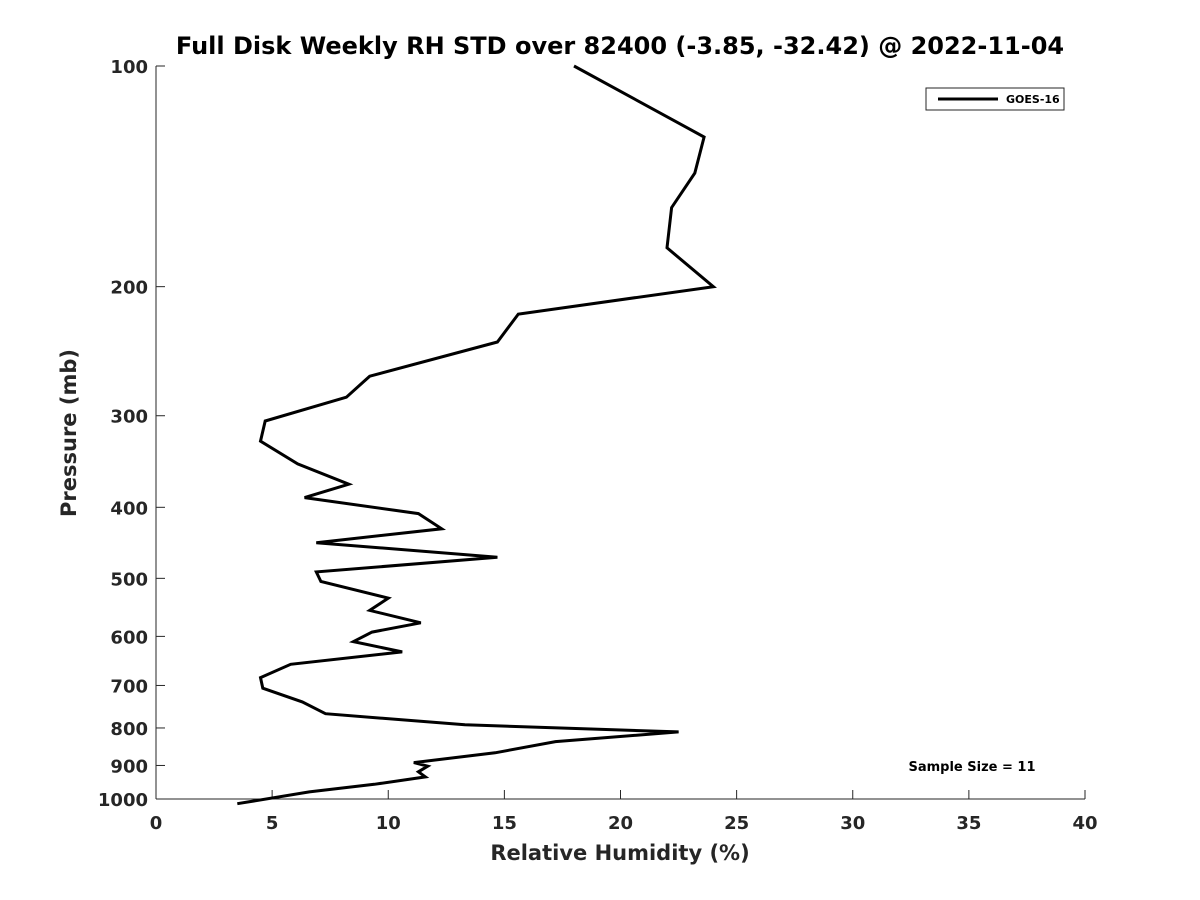  Describe the element at coordinates (123, 800) in the screenshot. I see `y-tick-label: 1000` at that location.